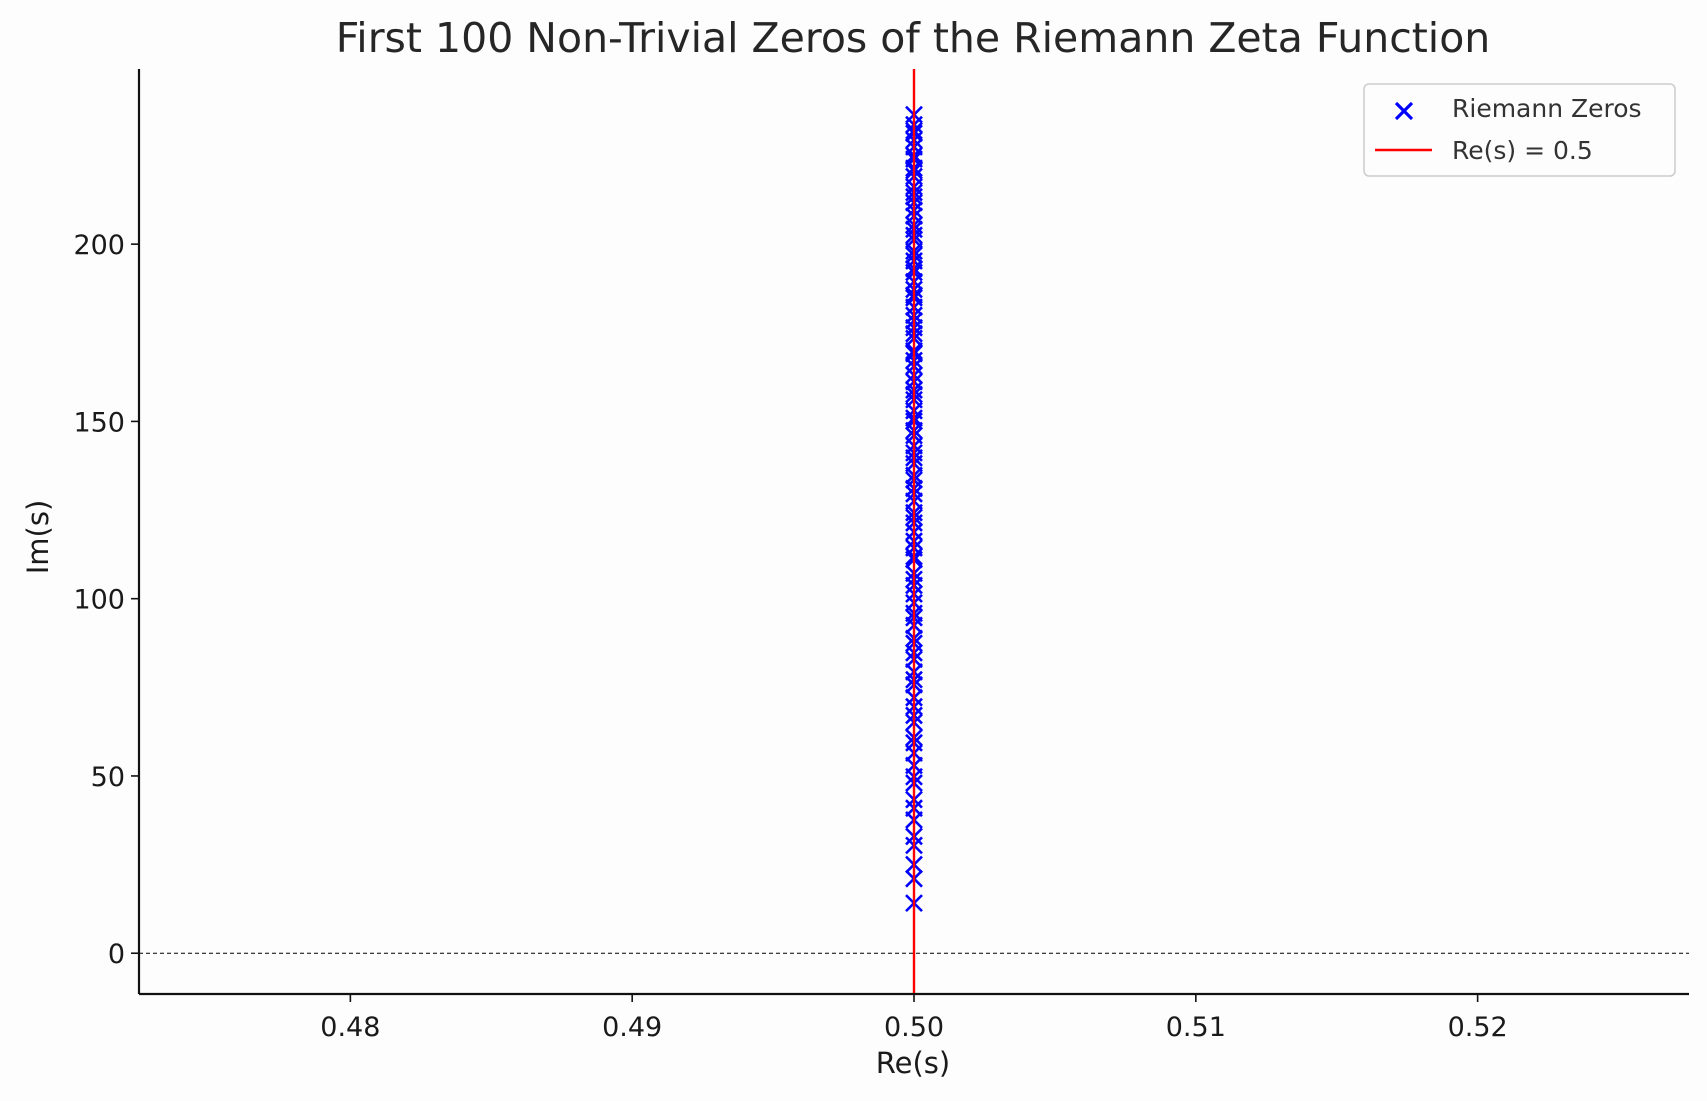 The height and width of the screenshot is (1101, 1707). What do you see at coordinates (99, 422) in the screenshot?
I see `y-tick-label: 150` at bounding box center [99, 422].